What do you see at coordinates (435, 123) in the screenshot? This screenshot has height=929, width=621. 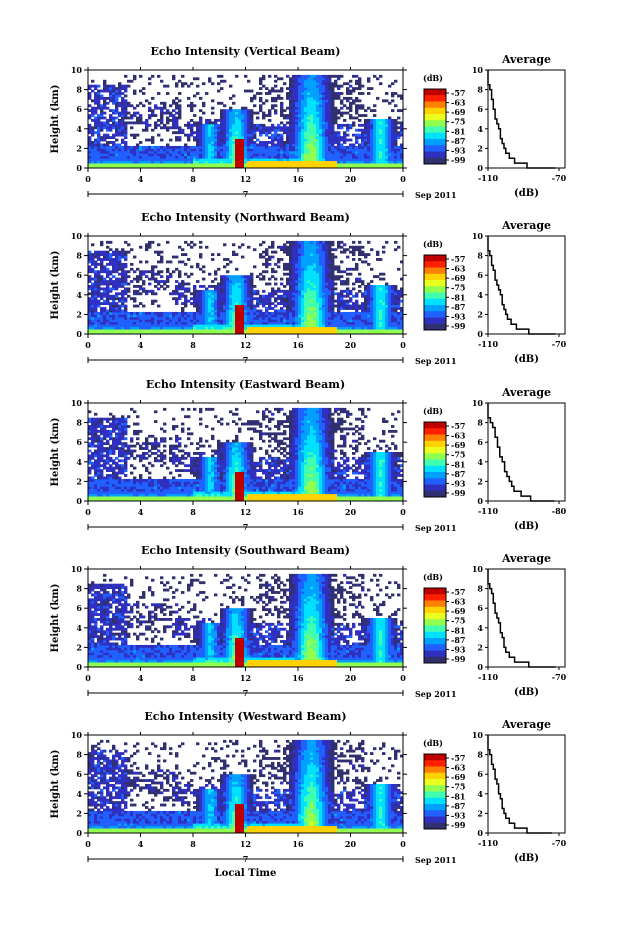 I see `colorbar-swatch` at bounding box center [435, 123].